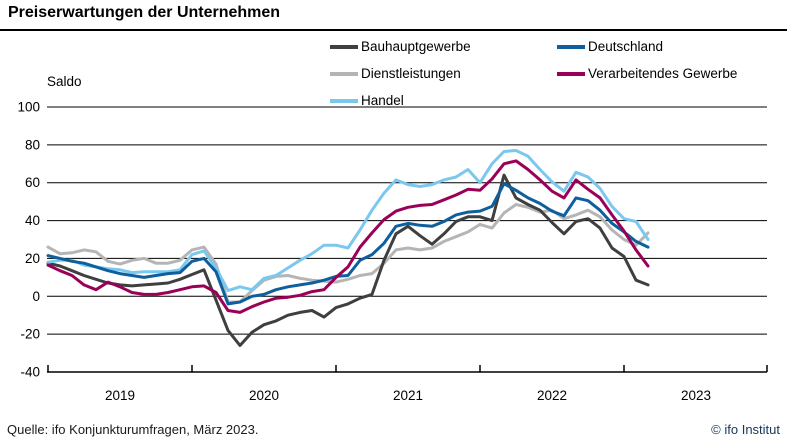  Describe the element at coordinates (696, 395) in the screenshot. I see `x-axis-year-label: 2023` at that location.